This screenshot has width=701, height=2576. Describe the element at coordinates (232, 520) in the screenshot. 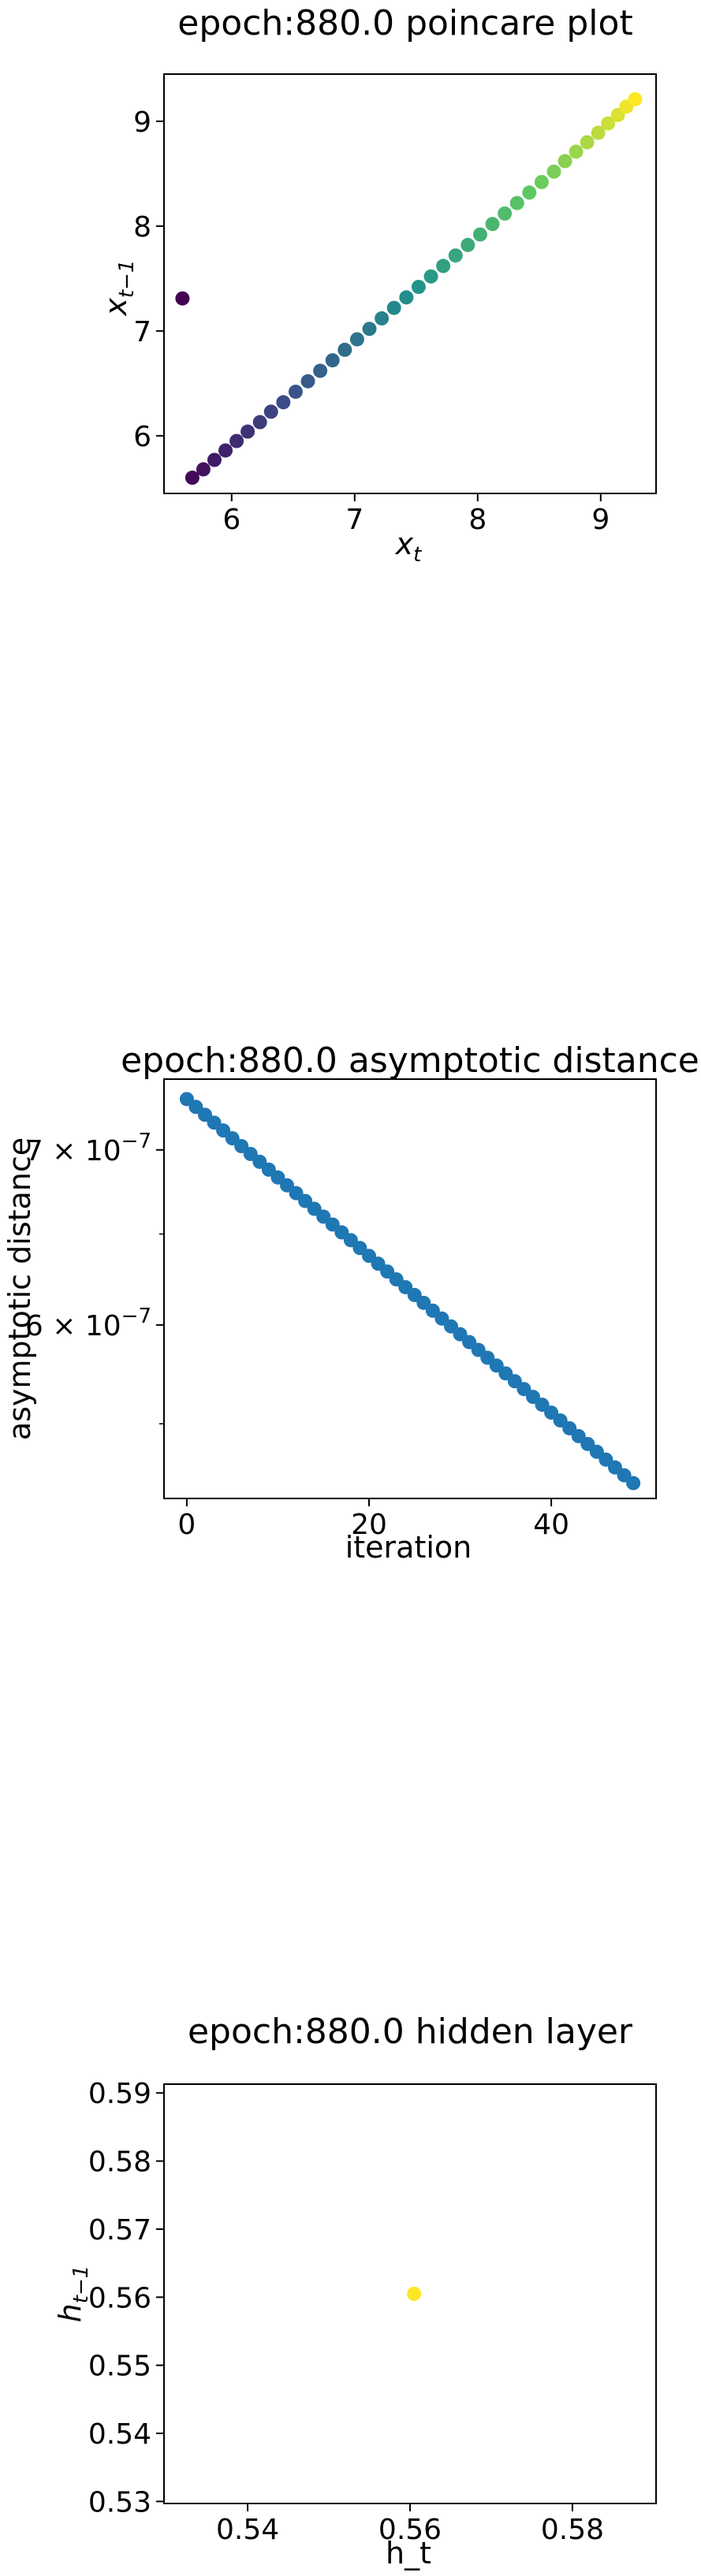

I see `x-tick-label: 6` at that location.